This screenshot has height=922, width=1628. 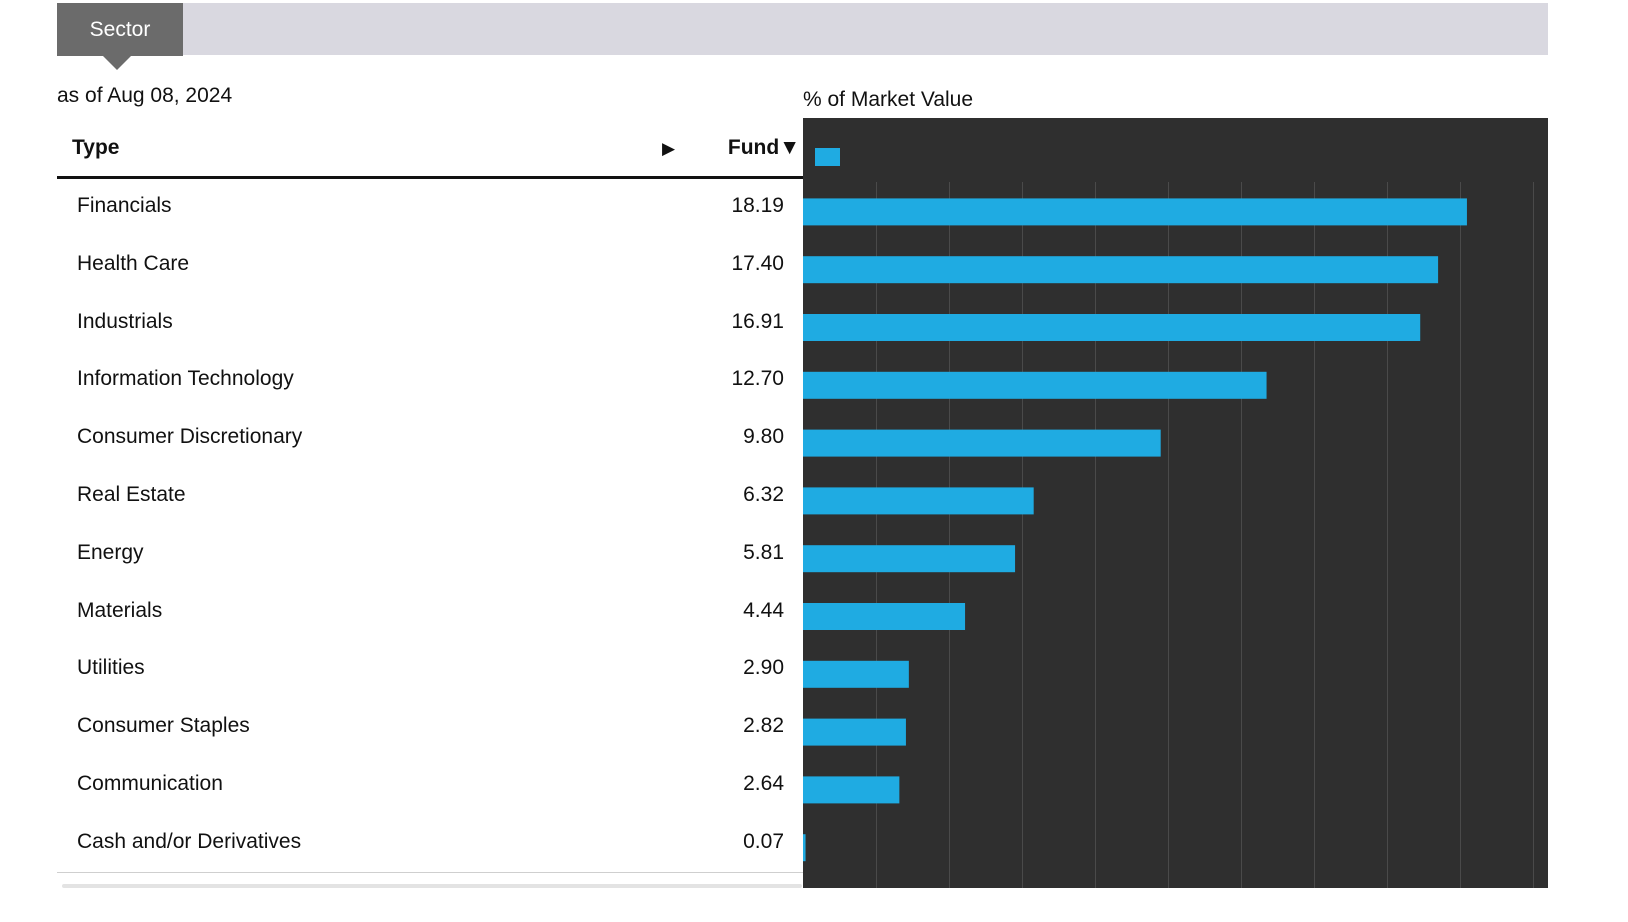 I want to click on column-header-fund: Fund▼, so click(x=763, y=147).